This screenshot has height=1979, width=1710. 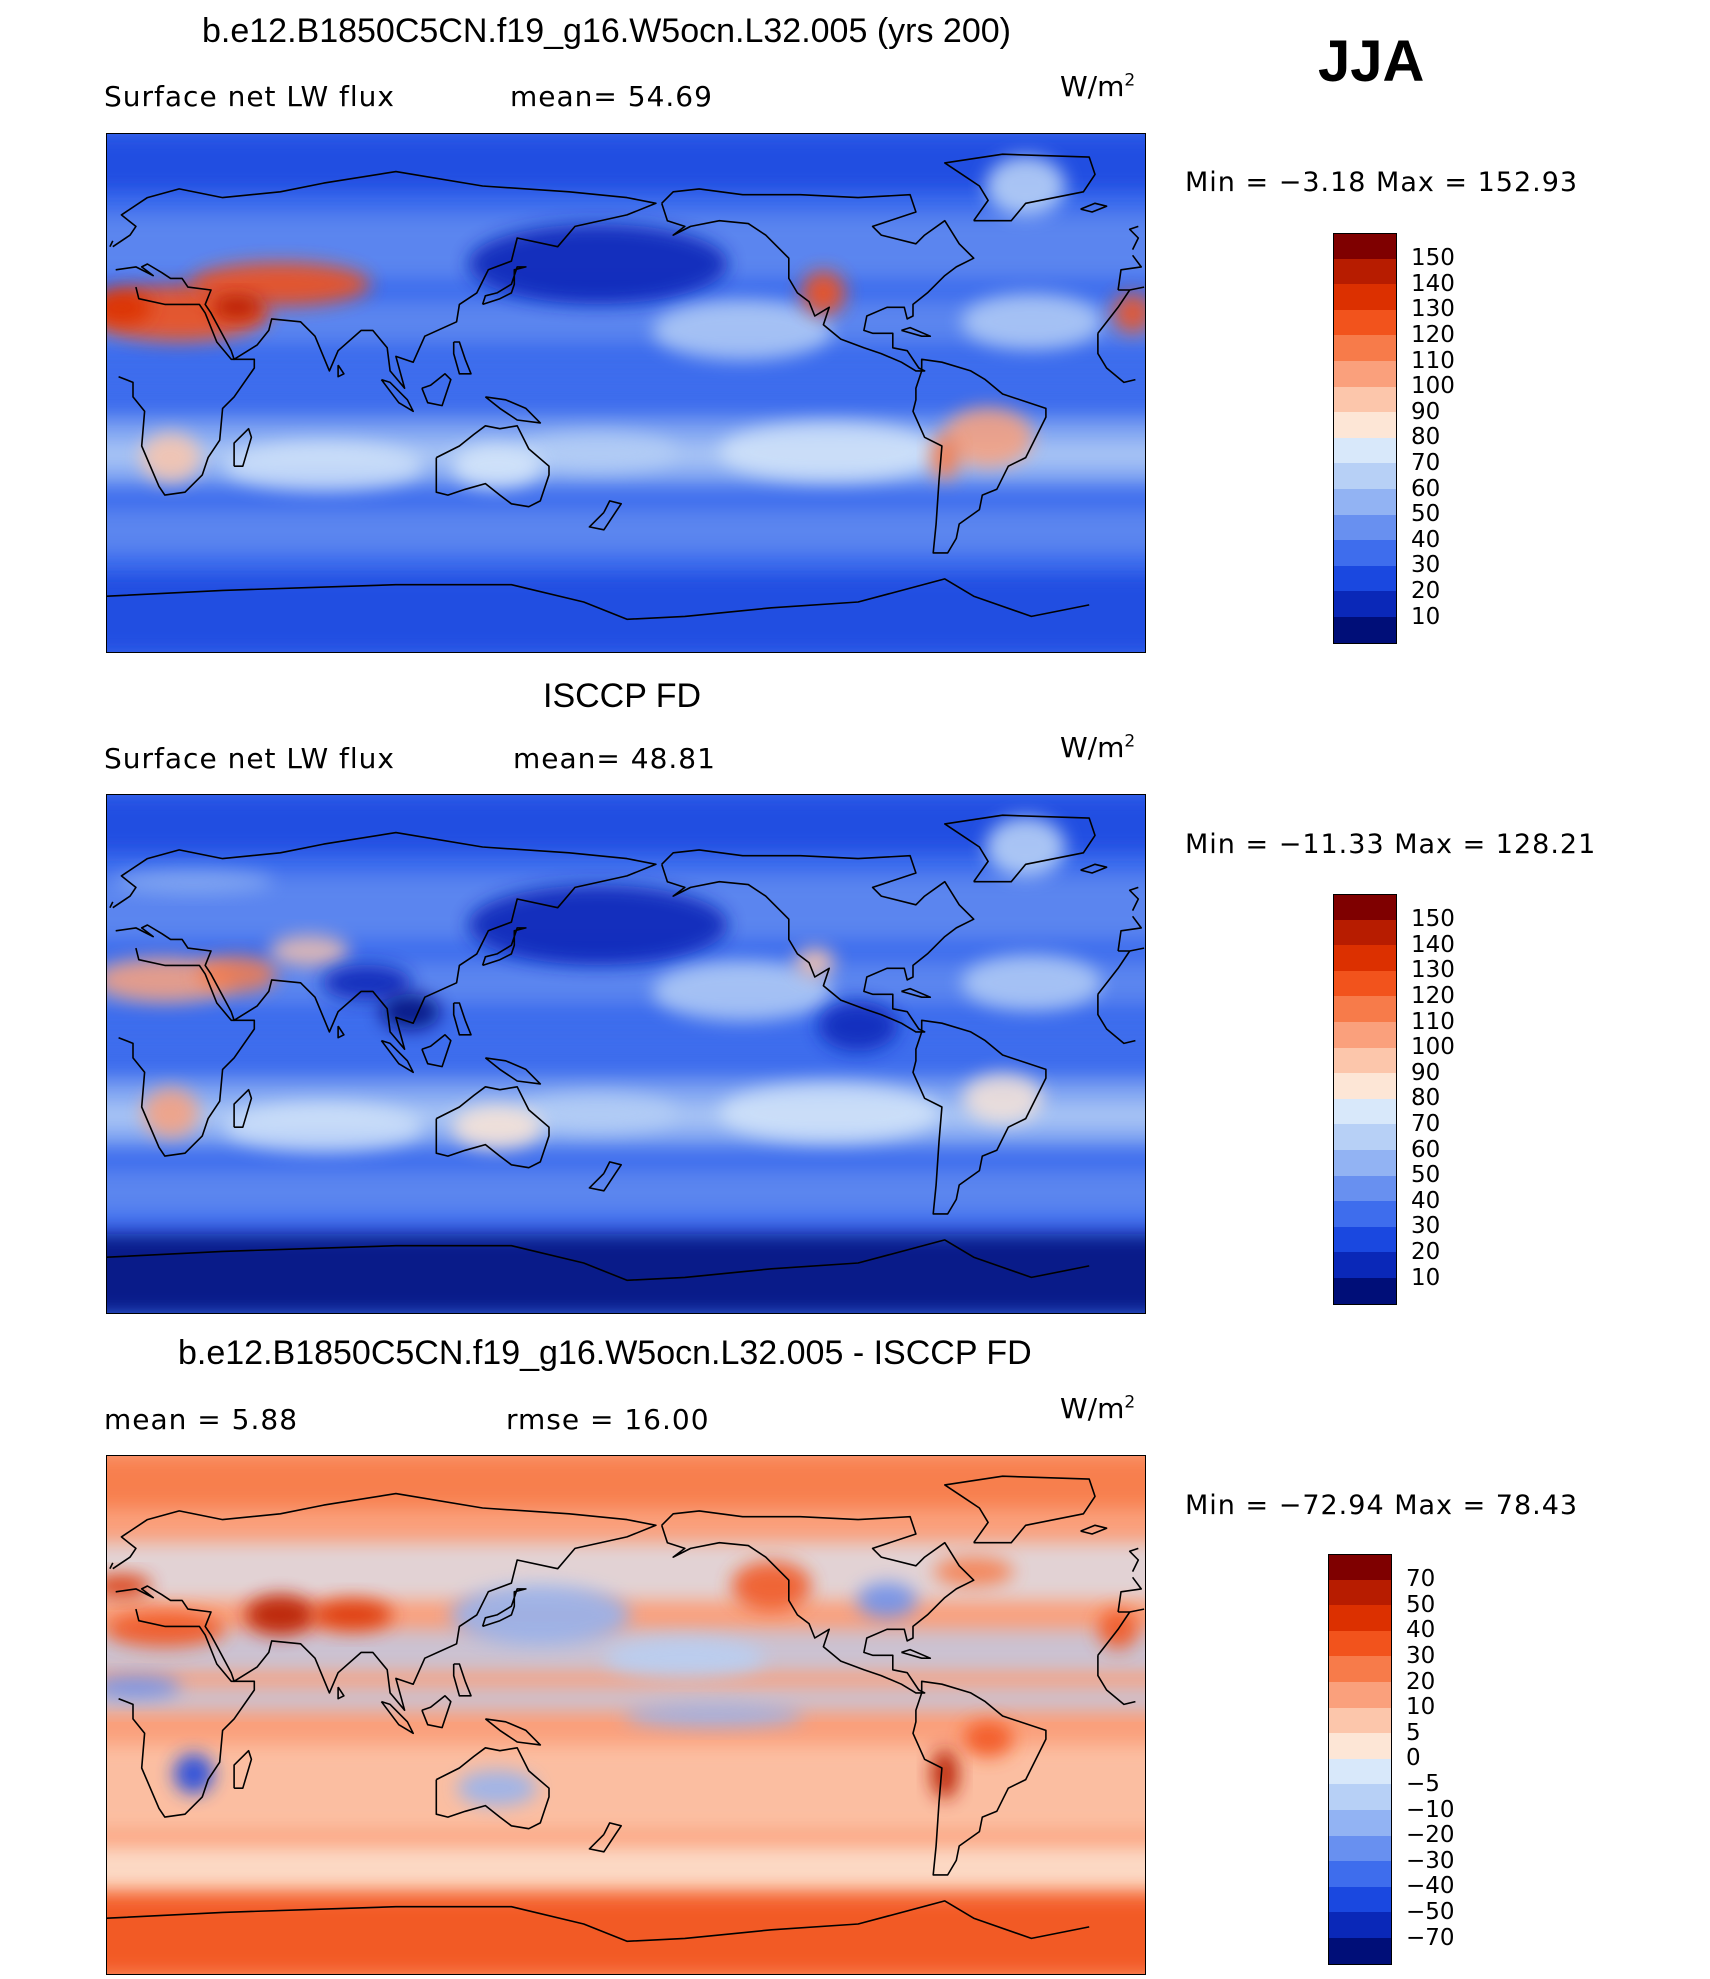 What do you see at coordinates (1433, 386) in the screenshot?
I see `colorbar-tick-label: 100` at bounding box center [1433, 386].